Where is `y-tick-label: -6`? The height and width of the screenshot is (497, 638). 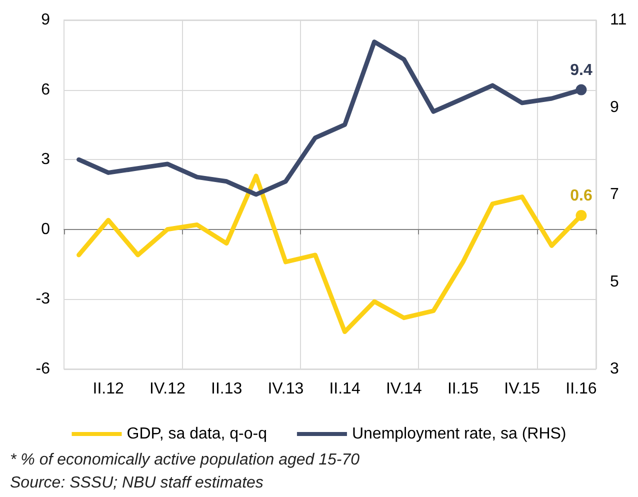
y-tick-label: -6 is located at coordinates (43, 369).